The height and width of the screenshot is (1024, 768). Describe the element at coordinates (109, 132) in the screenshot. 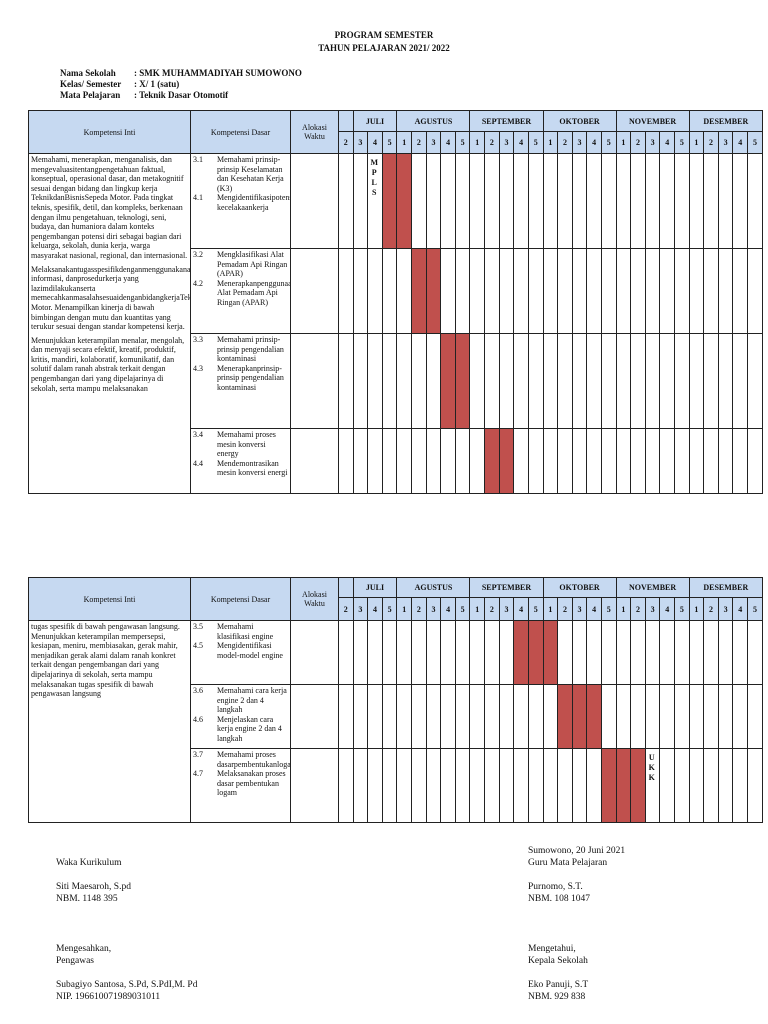

I see `header-kompetensi-inti: Kompetensi Inti` at that location.